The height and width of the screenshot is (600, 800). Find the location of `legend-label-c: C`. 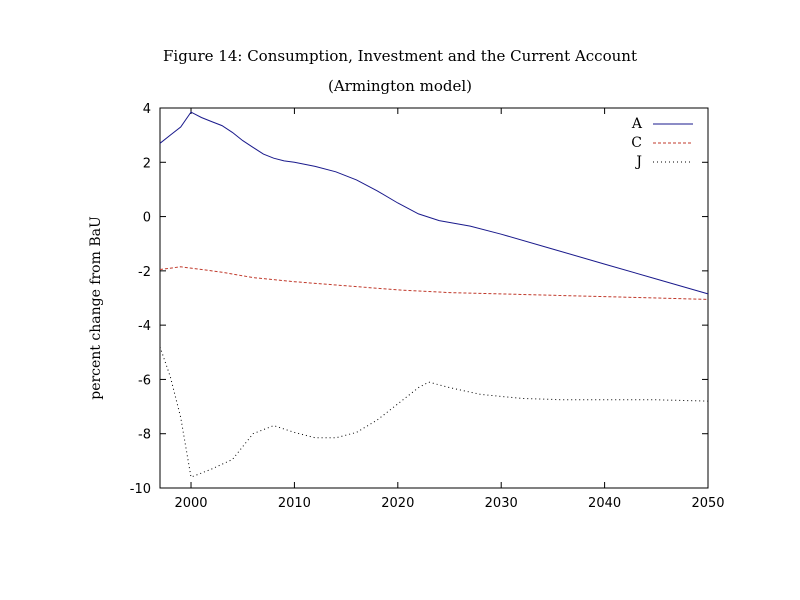

legend-label-c: C is located at coordinates (636, 143).